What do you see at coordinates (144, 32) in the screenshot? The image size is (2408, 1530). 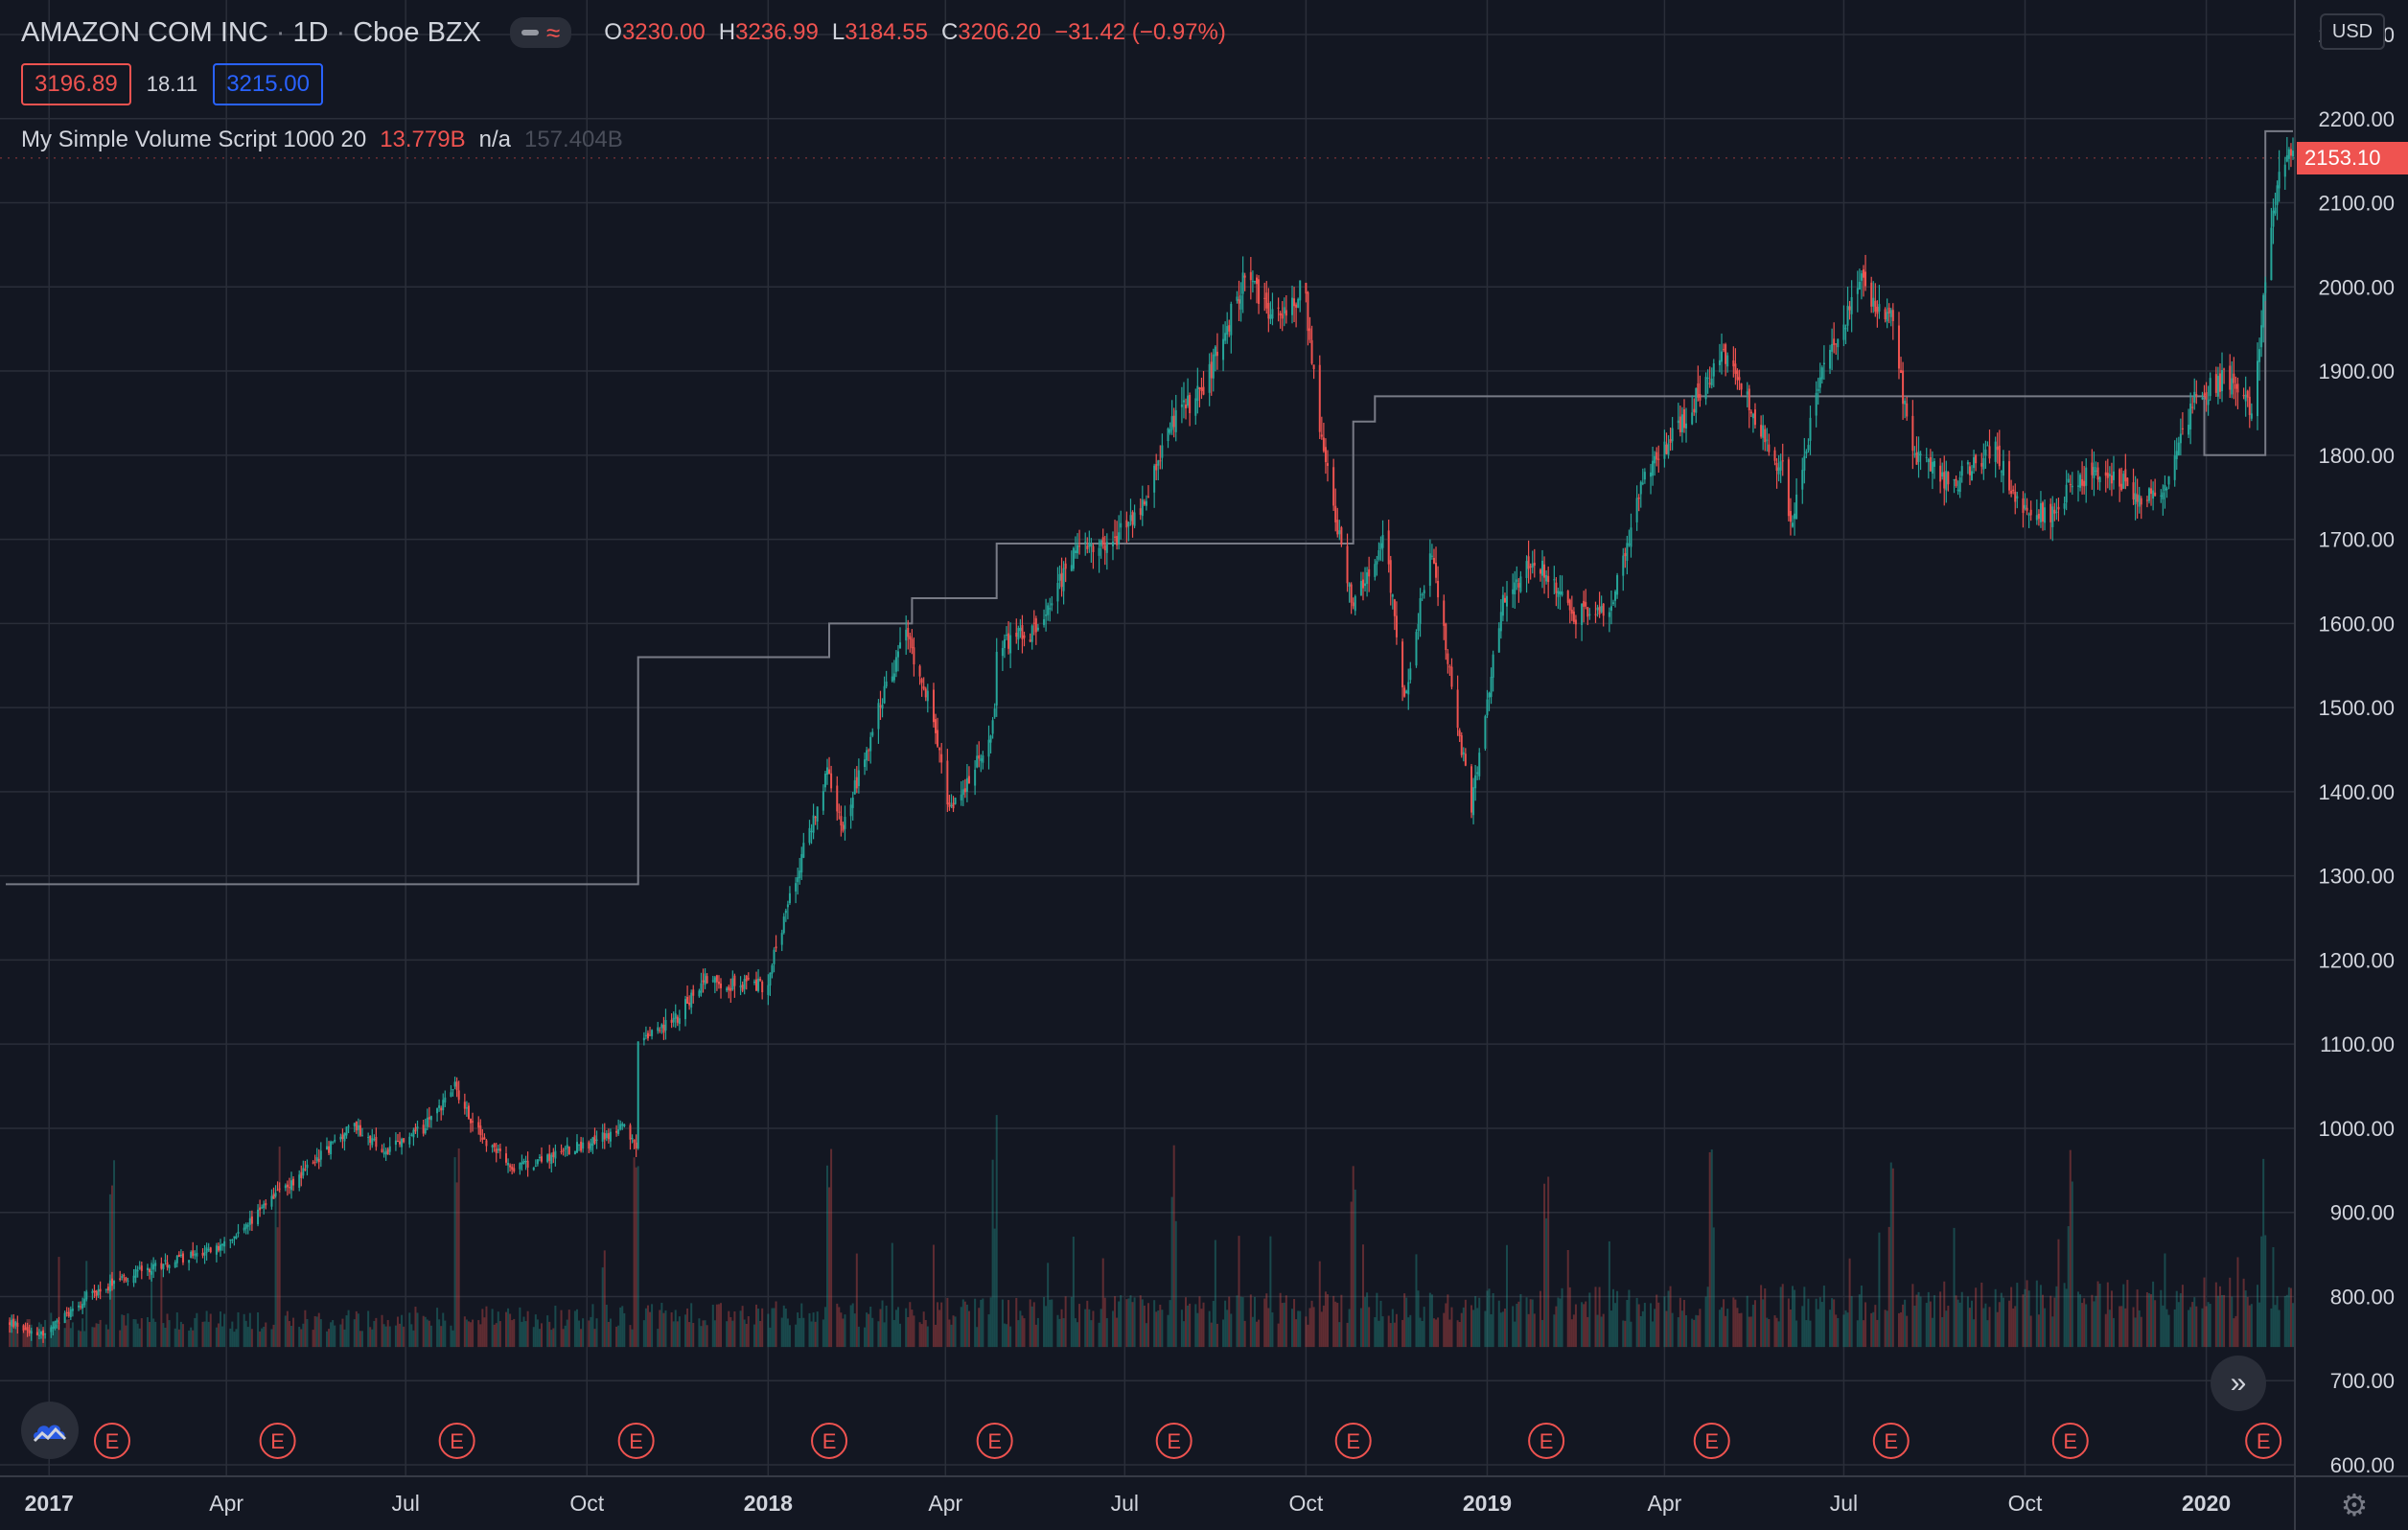 I see `symbol-name: AMAZON COM INC` at bounding box center [144, 32].